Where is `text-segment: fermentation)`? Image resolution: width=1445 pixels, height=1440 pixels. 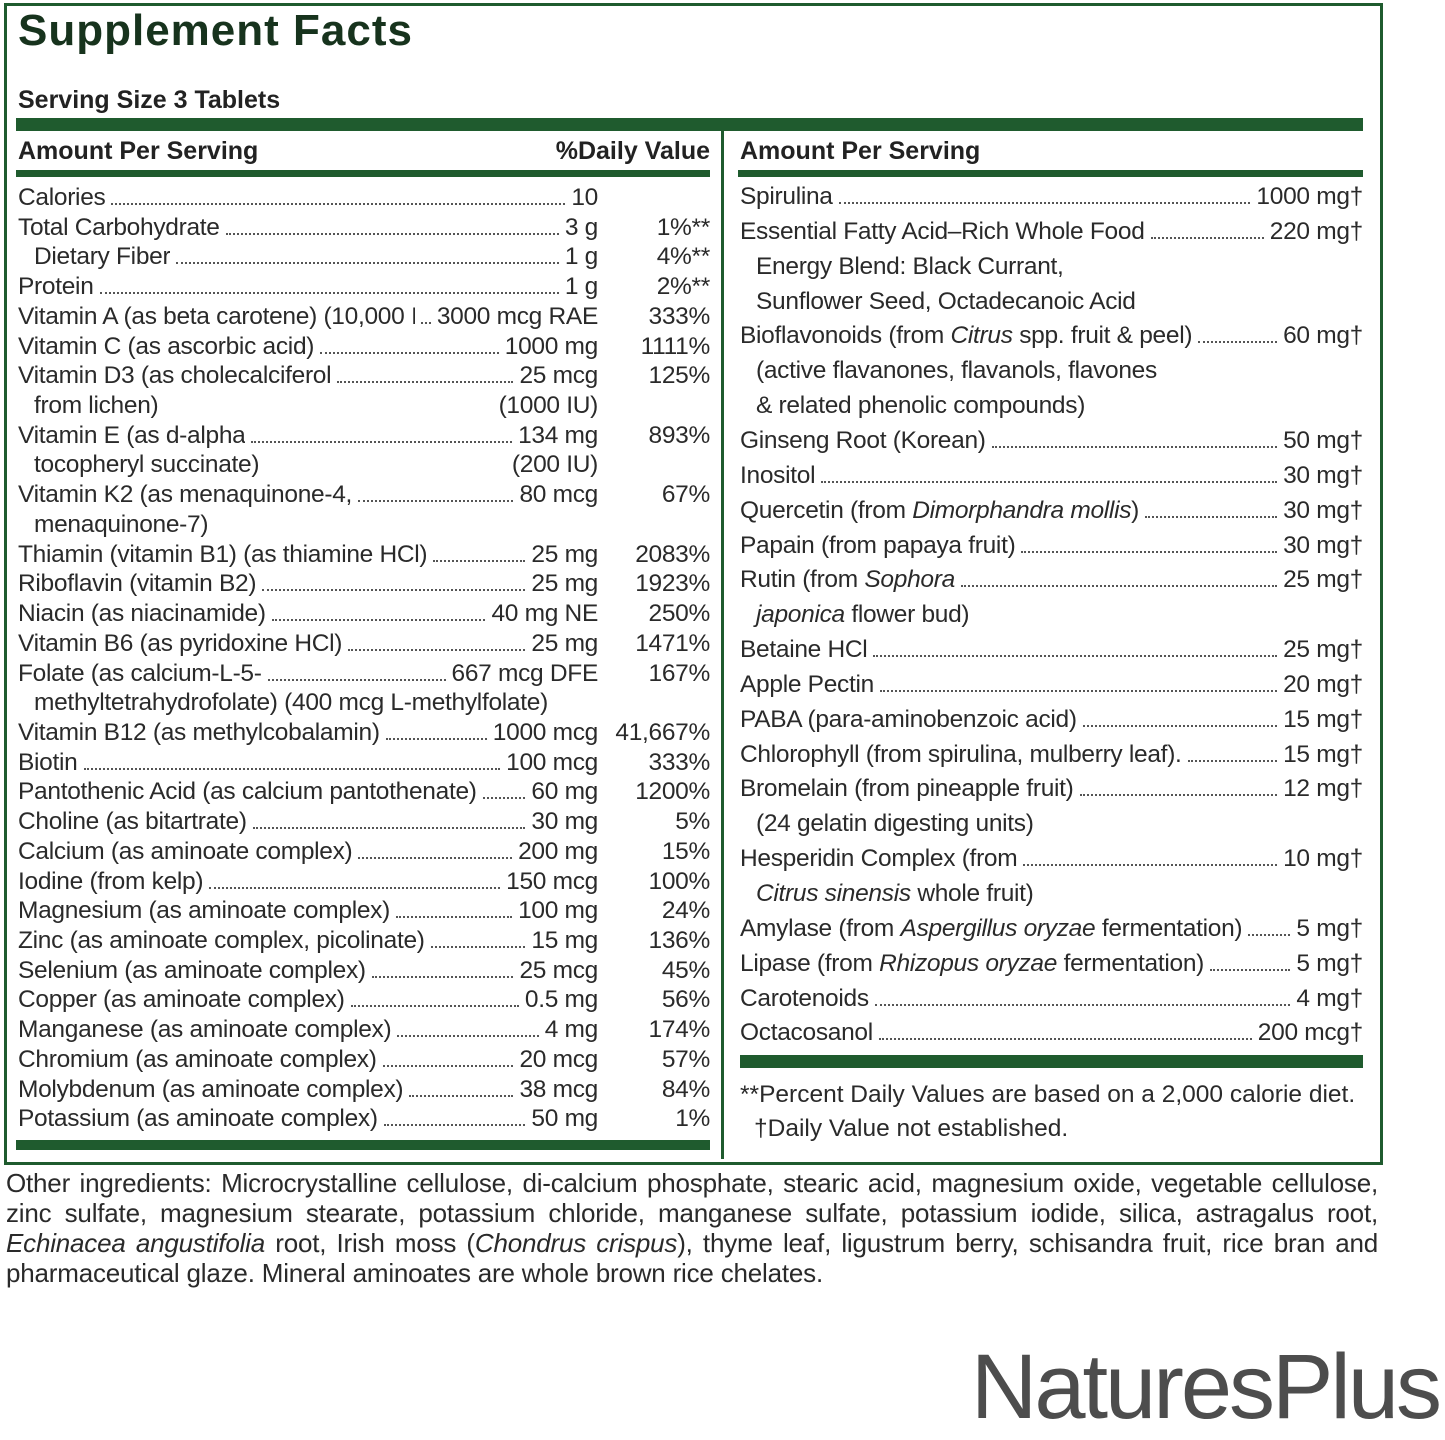 text-segment: fermentation) is located at coordinates (1169, 928).